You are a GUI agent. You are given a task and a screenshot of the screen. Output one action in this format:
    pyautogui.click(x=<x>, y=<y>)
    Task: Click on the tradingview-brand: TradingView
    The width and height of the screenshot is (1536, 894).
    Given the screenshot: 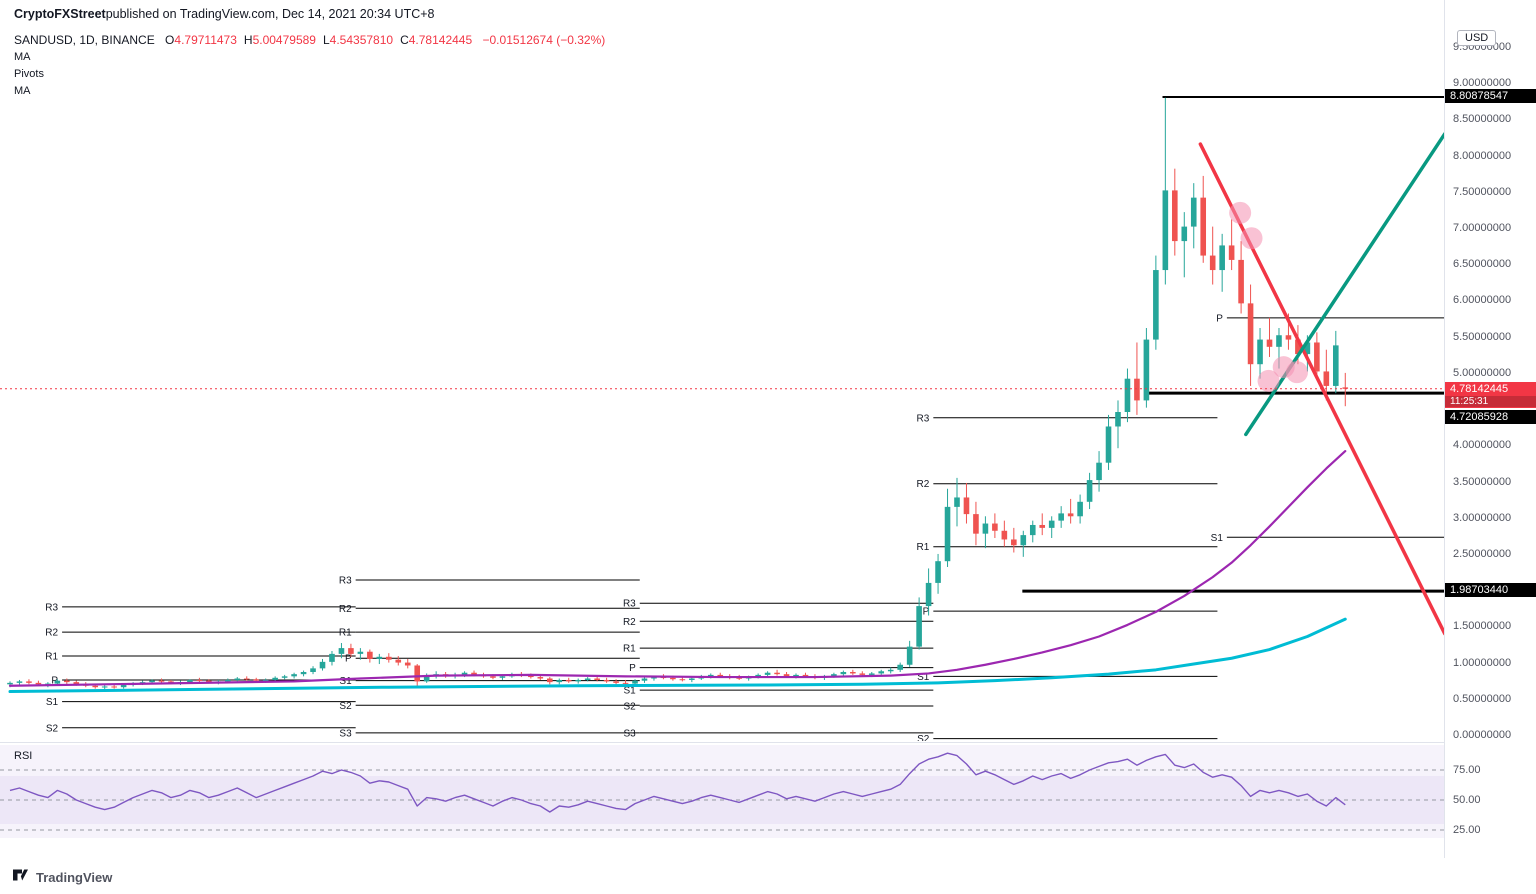 What is the action you would take?
    pyautogui.click(x=74, y=877)
    